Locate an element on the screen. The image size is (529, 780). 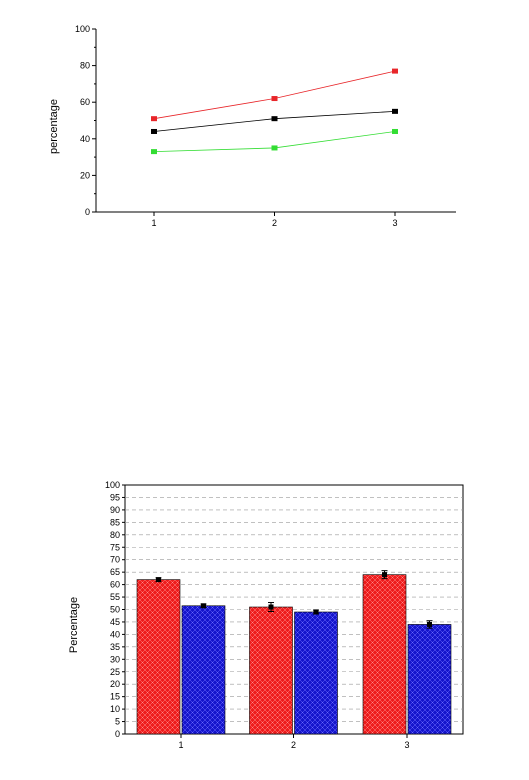
y-tick-label: 65 is located at coordinates (115, 572).